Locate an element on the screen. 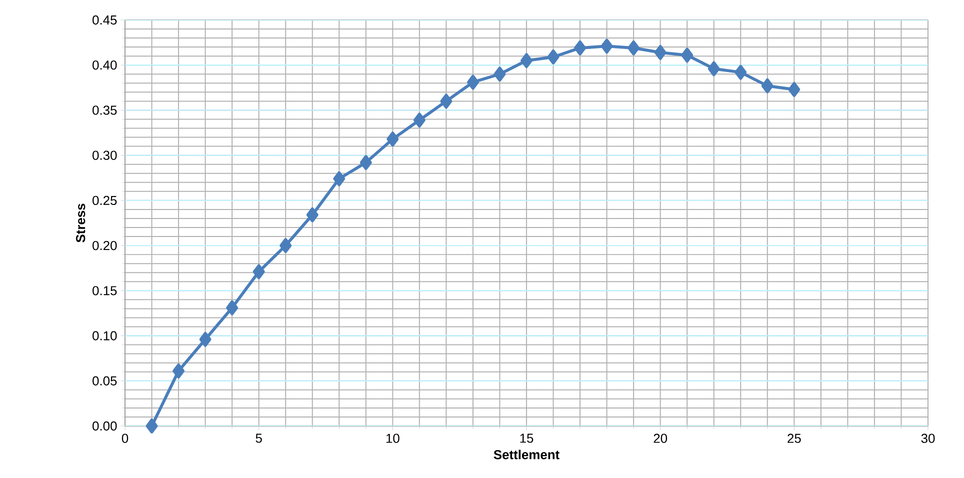  x-tick-label: 30 is located at coordinates (928, 438).